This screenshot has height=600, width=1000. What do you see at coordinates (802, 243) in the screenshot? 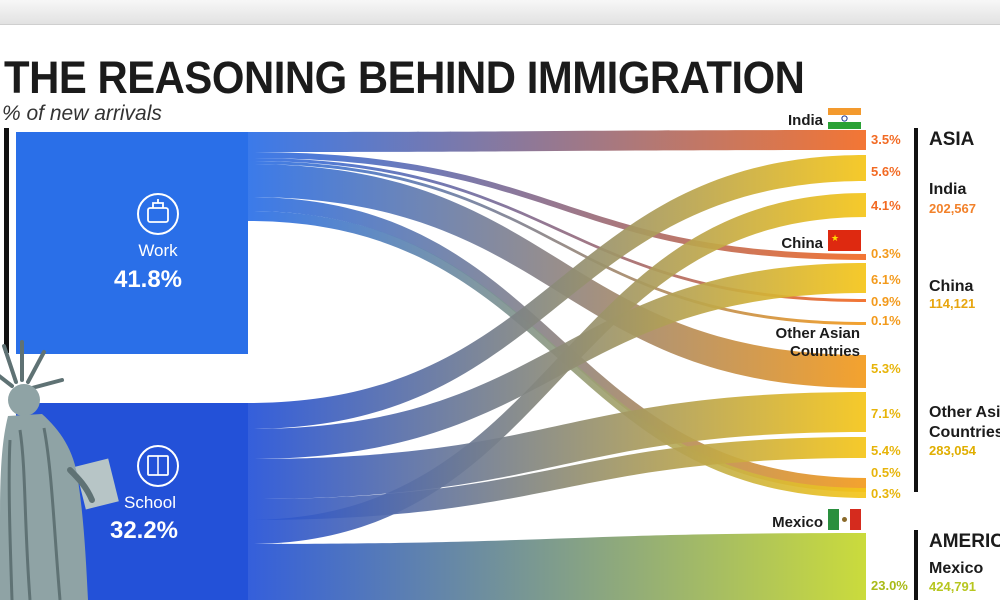
I see `china-flow-label: China` at bounding box center [802, 243].